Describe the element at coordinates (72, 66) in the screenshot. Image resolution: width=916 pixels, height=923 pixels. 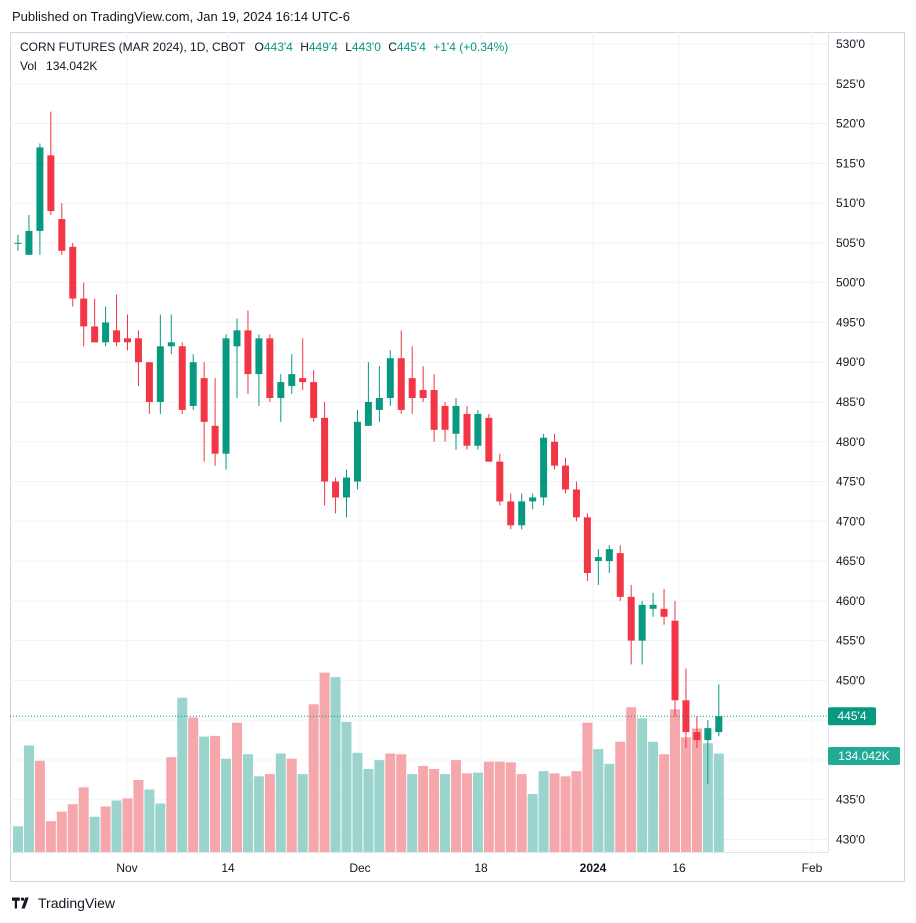
I see `volume-value: 134.042K` at that location.